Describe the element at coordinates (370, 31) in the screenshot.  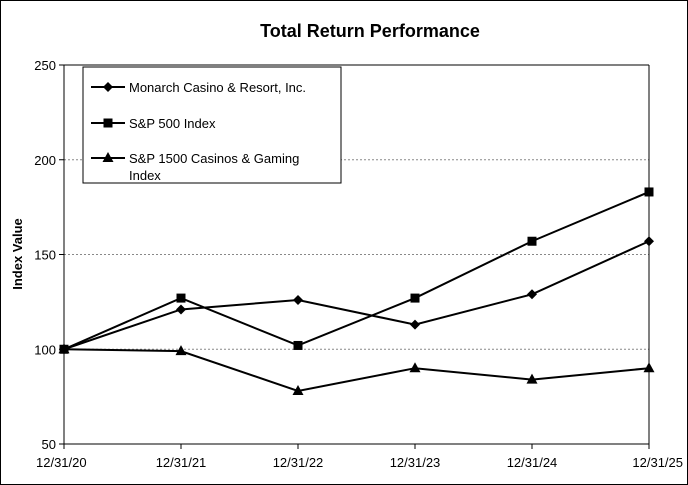
I see `chart-title: Total Return Performance` at that location.